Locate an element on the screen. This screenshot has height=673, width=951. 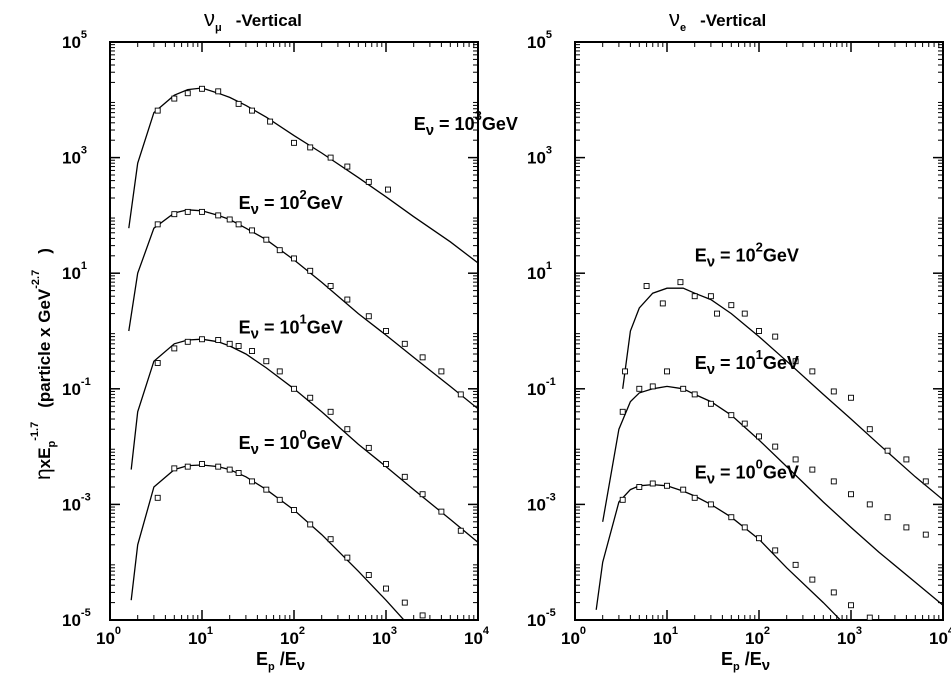
series-label-exp: 1 is located at coordinates (303, 319).